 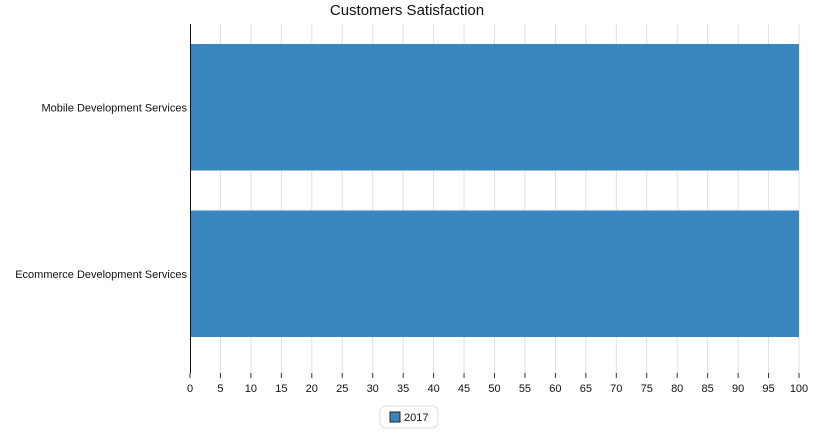 I want to click on x-tick-label: 55, so click(x=525, y=389).